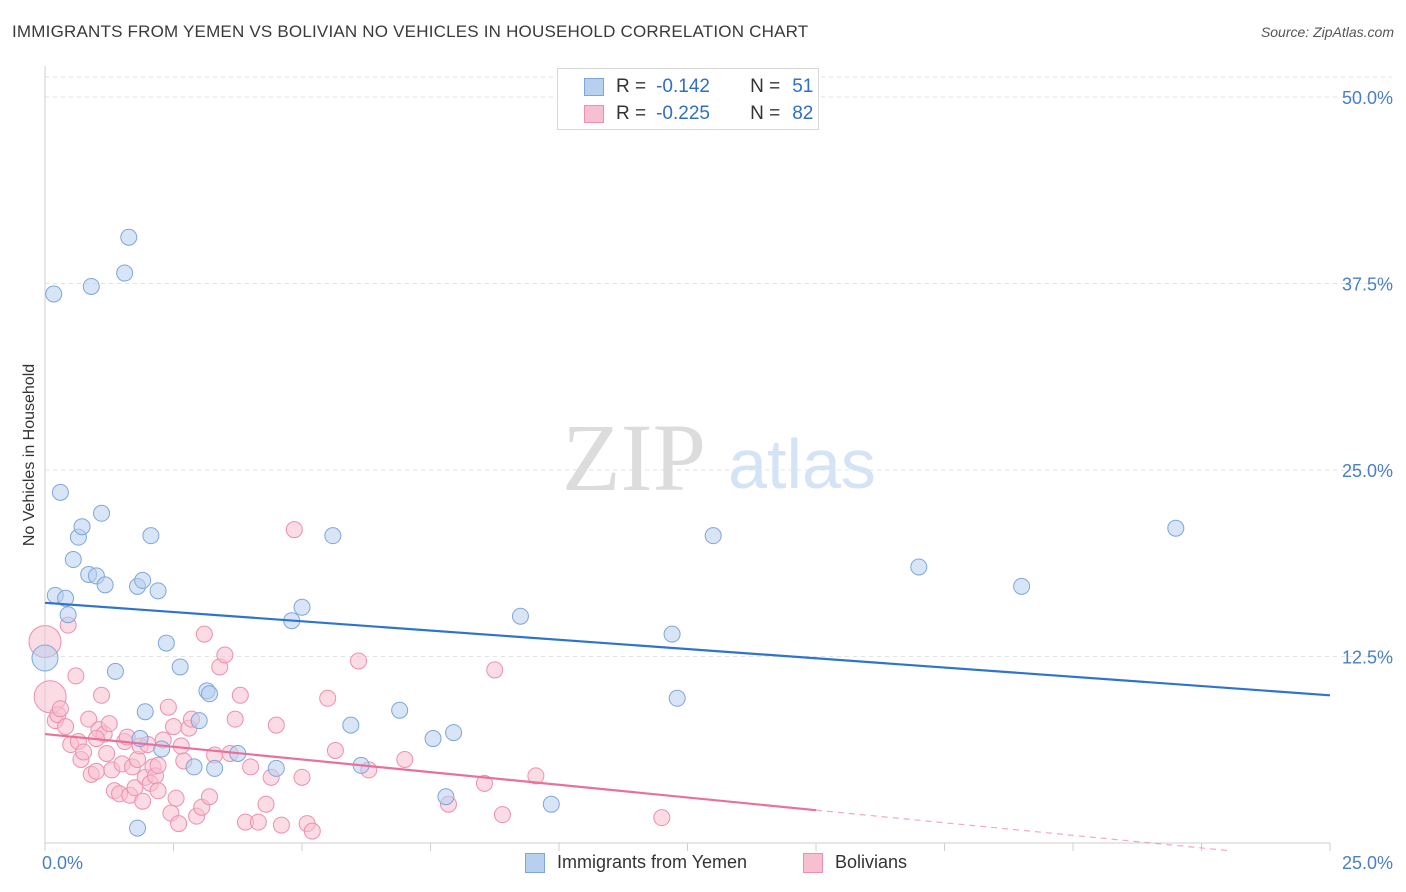 Image resolution: width=1406 pixels, height=892 pixels. What do you see at coordinates (430, 772) in the screenshot?
I see `bolivians-trend-line` at bounding box center [430, 772].